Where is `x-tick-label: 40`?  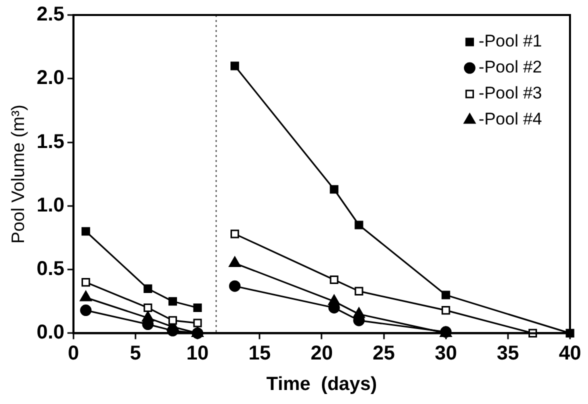
x-tick-label: 40 is located at coordinates (570, 353).